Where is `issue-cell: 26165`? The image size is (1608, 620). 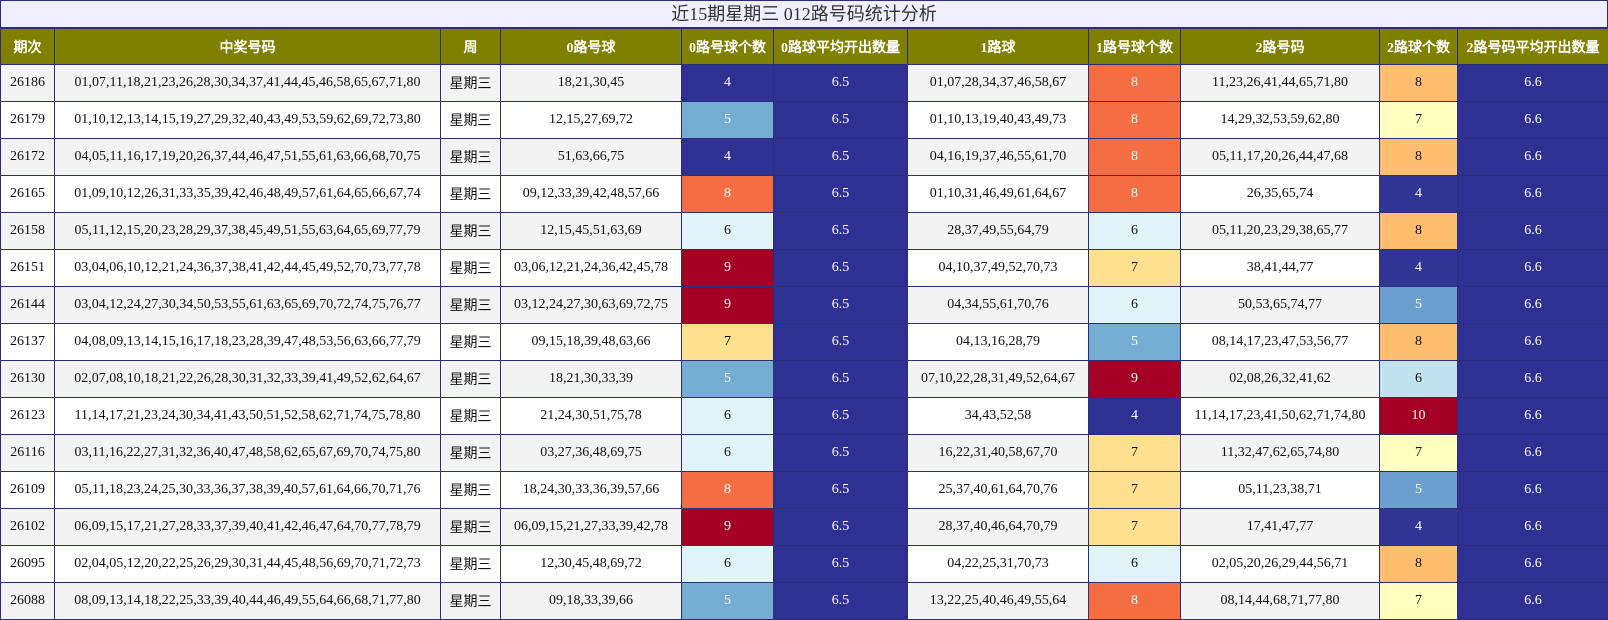
issue-cell: 26165 is located at coordinates (28, 194).